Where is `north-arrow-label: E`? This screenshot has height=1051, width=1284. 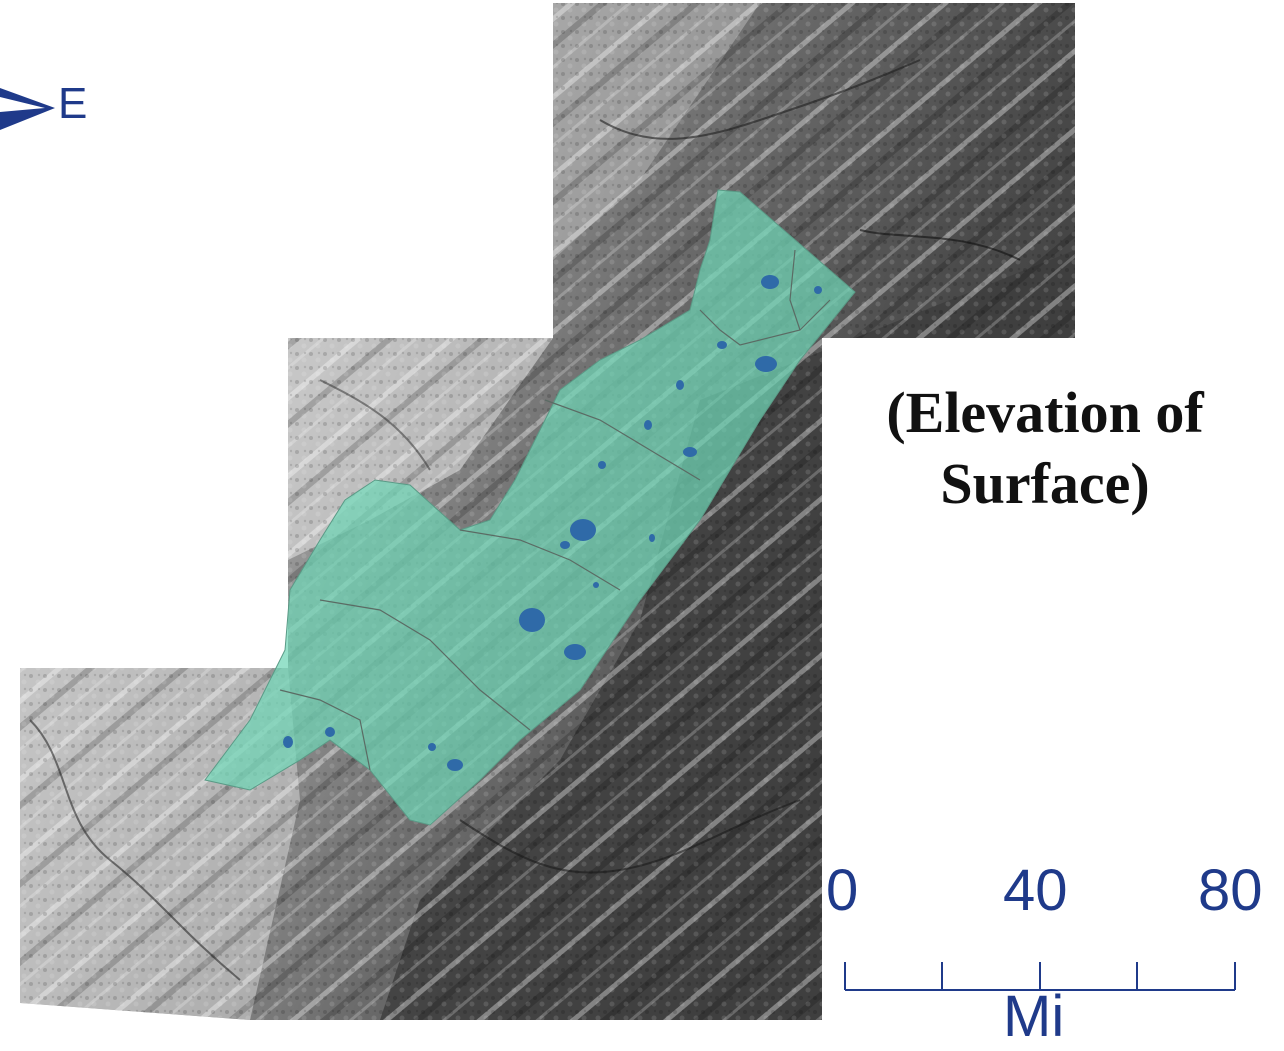 north-arrow-label: E is located at coordinates (73, 103).